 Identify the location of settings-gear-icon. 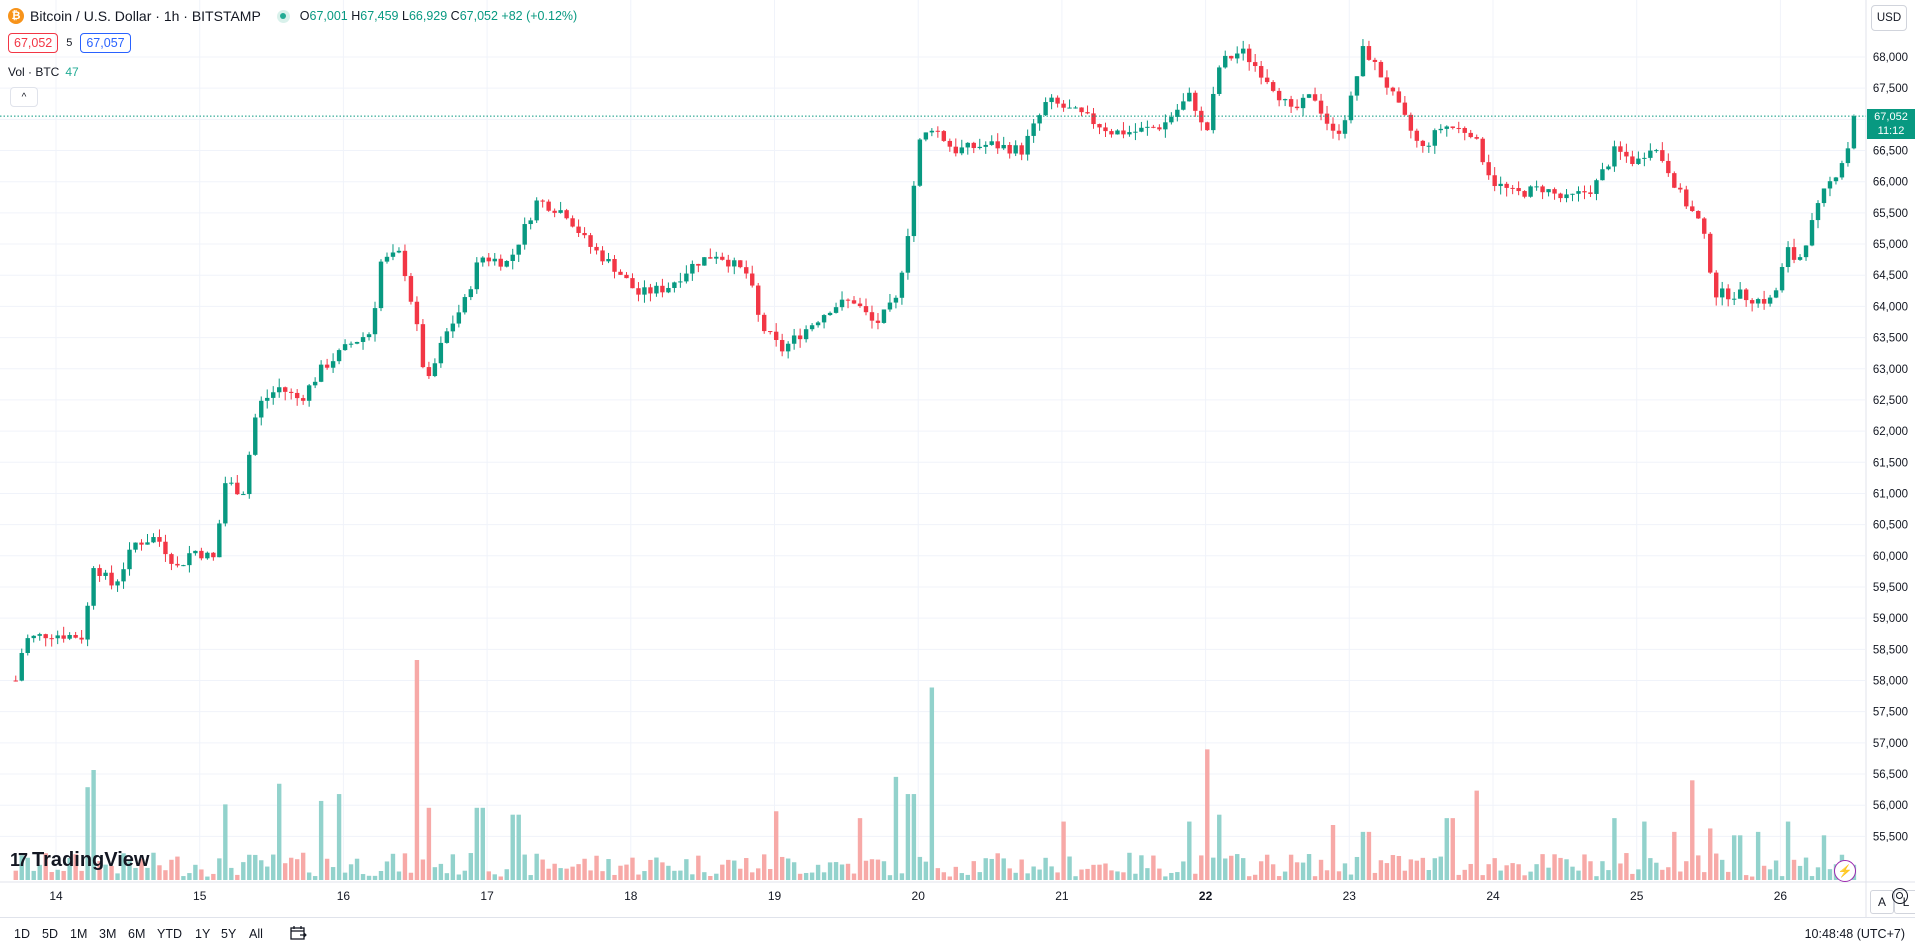
(1900, 896).